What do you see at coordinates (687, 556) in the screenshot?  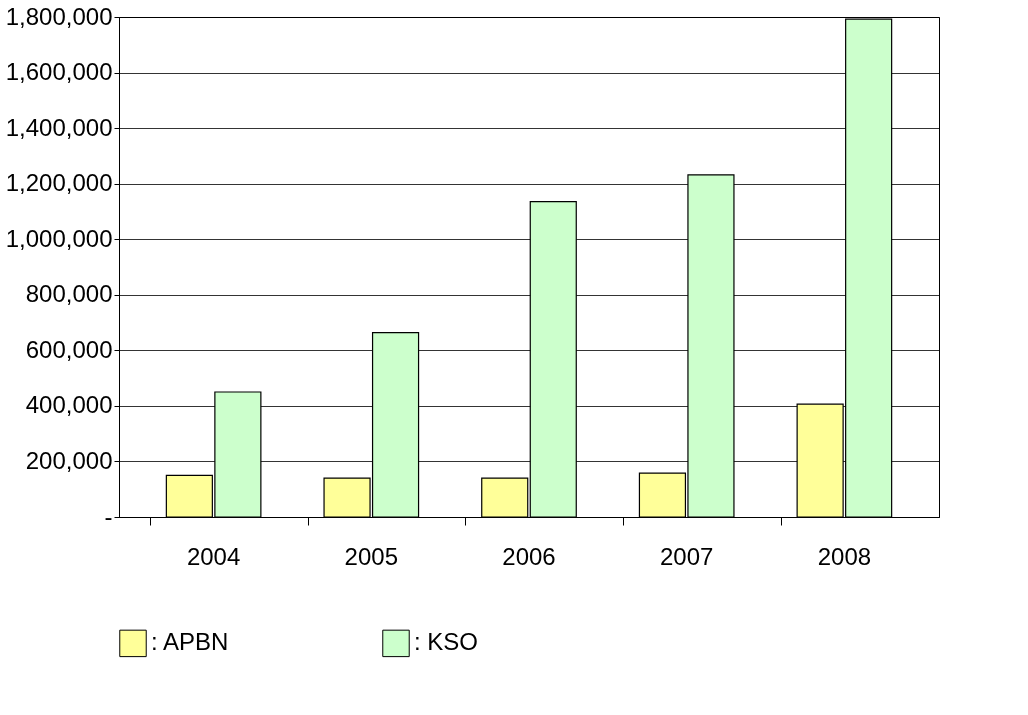 I see `x-tick-label: 2007` at bounding box center [687, 556].